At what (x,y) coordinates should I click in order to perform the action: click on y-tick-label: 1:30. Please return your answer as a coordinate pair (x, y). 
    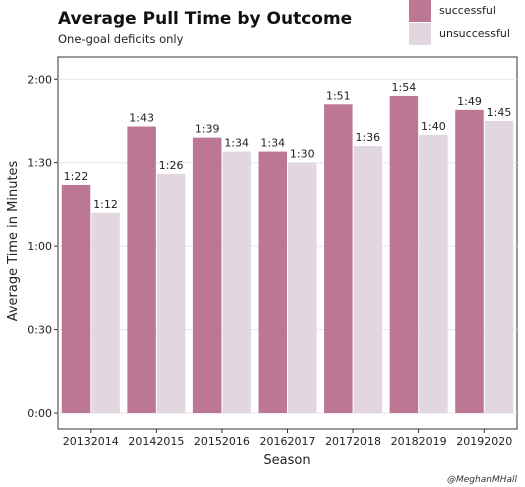
    Looking at the image, I should click on (39, 163).